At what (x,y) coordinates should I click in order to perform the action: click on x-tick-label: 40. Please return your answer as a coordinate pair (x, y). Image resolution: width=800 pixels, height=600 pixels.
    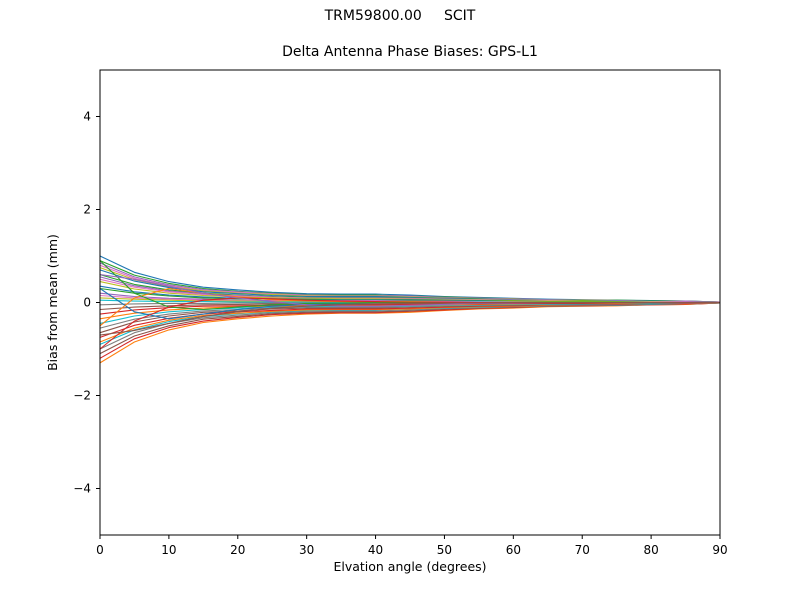
    Looking at the image, I should click on (375, 550).